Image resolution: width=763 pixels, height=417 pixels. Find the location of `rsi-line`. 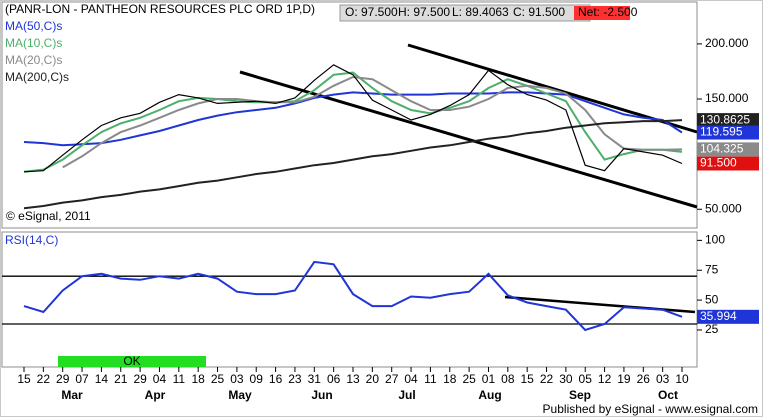

rsi-line is located at coordinates (353, 296).